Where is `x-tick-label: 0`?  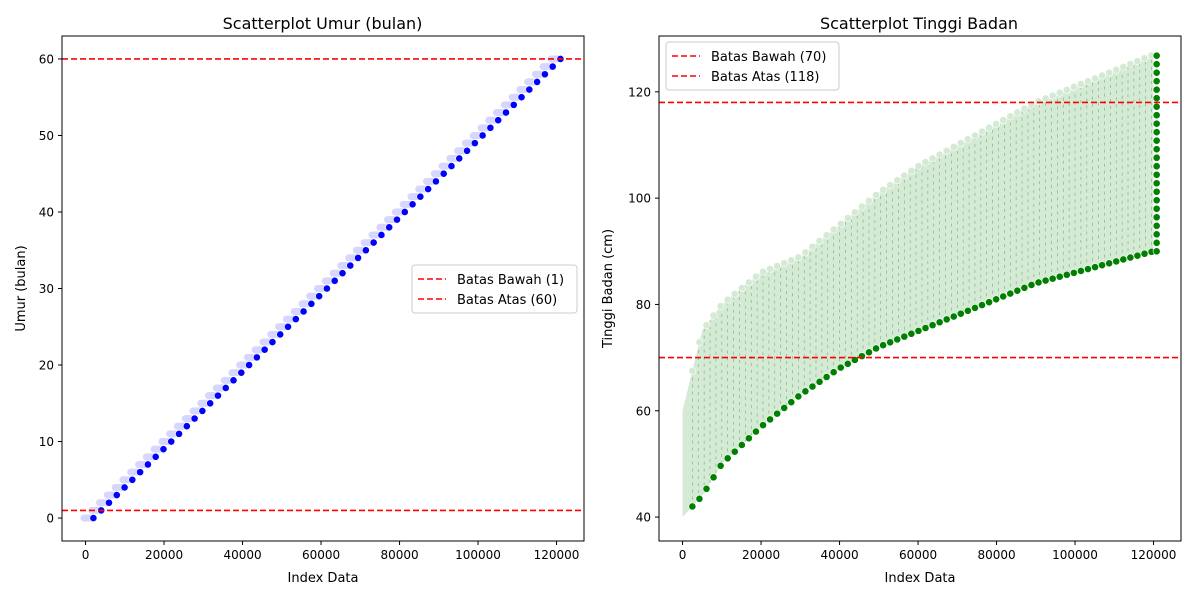 x-tick-label: 0 is located at coordinates (86, 555).